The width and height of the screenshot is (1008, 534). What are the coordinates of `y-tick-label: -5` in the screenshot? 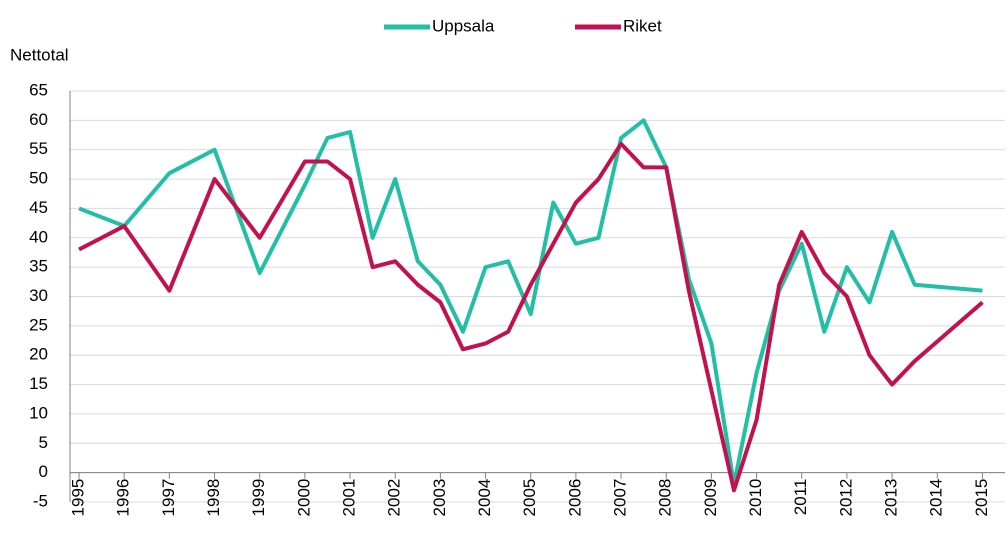 It's located at (40, 500).